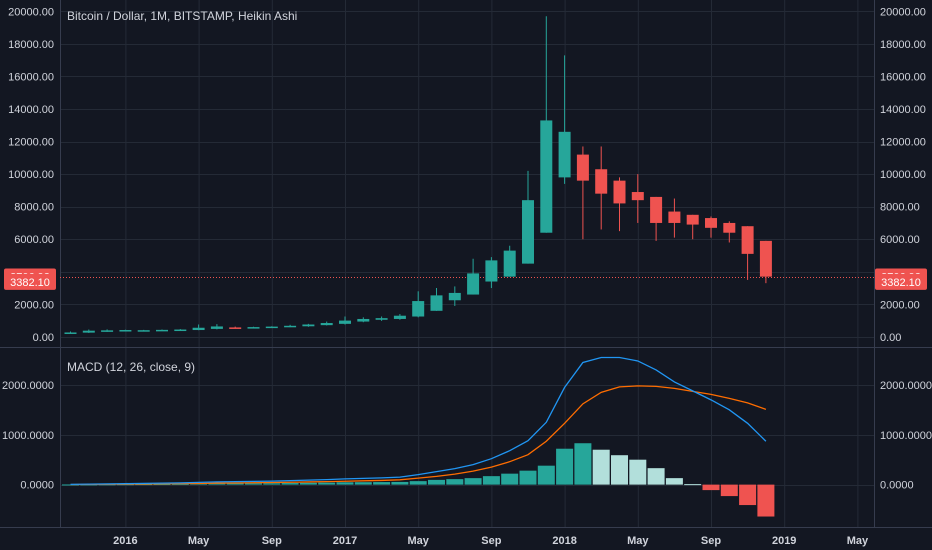 Image resolution: width=932 pixels, height=550 pixels. Describe the element at coordinates (31, 110) in the screenshot. I see `price-axis-label-left: 14000.00` at that location.